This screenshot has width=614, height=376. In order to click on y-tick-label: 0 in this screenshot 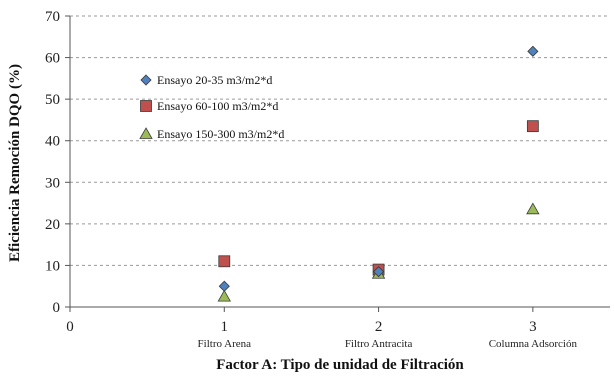, I will do `click(57, 308)`.